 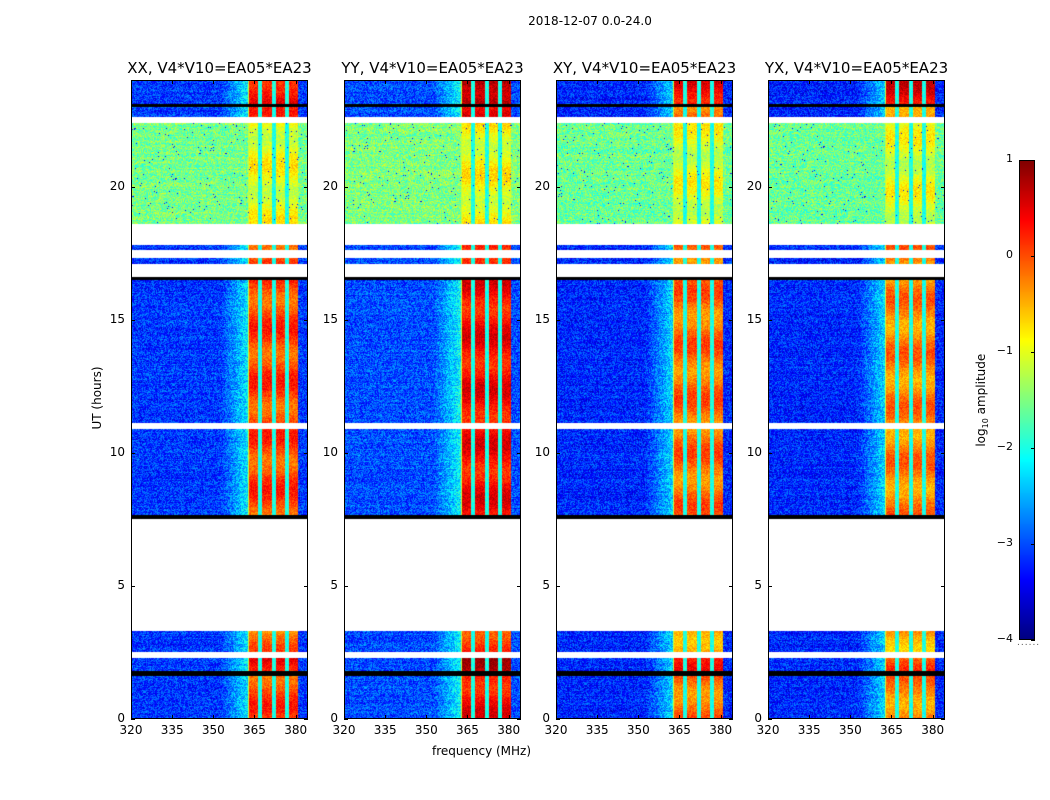 I want to click on colorbar-label: log10 amplitude, so click(x=982, y=400).